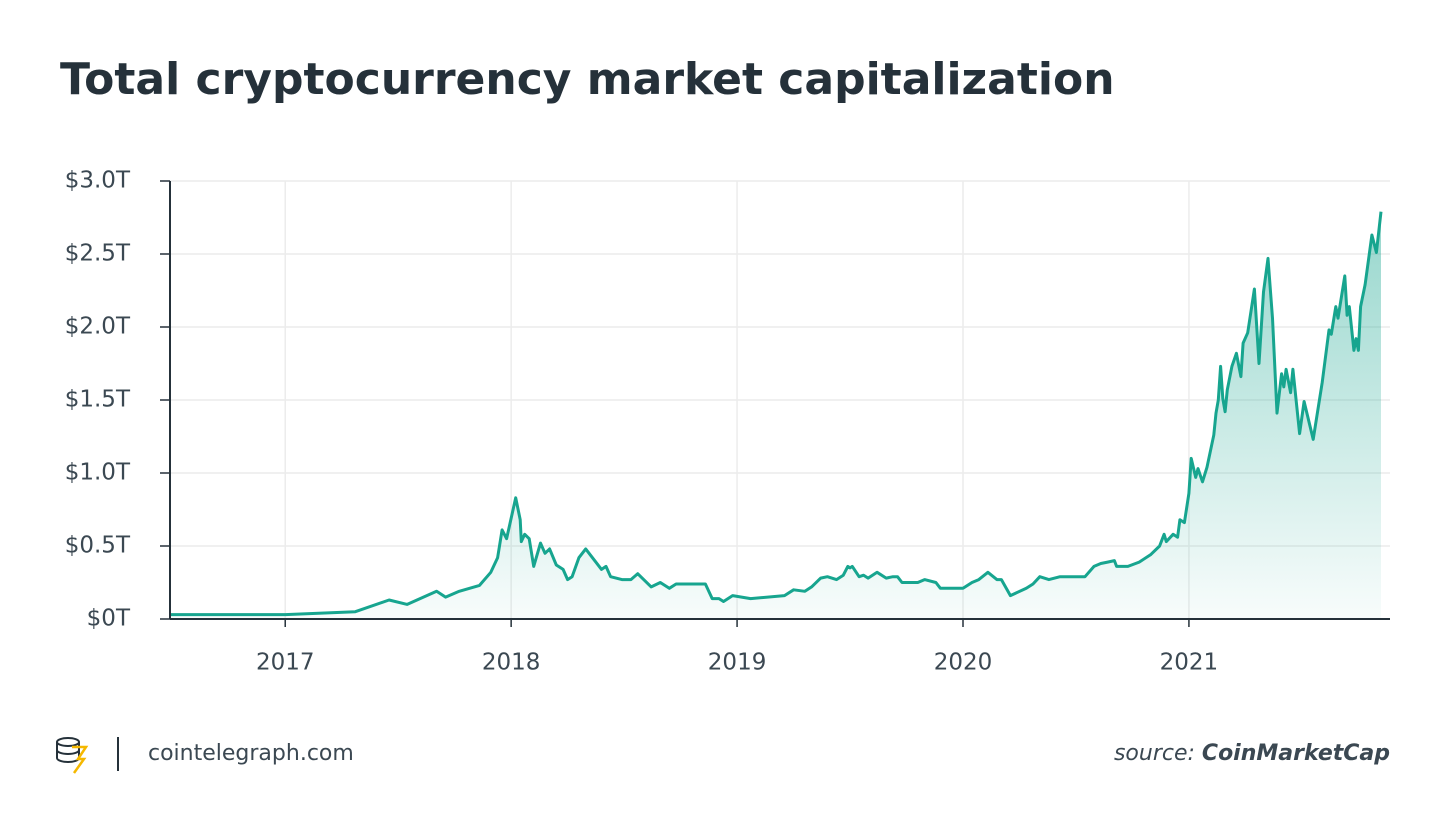  What do you see at coordinates (98, 546) in the screenshot?
I see `y-tick-label: $0.5T` at bounding box center [98, 546].